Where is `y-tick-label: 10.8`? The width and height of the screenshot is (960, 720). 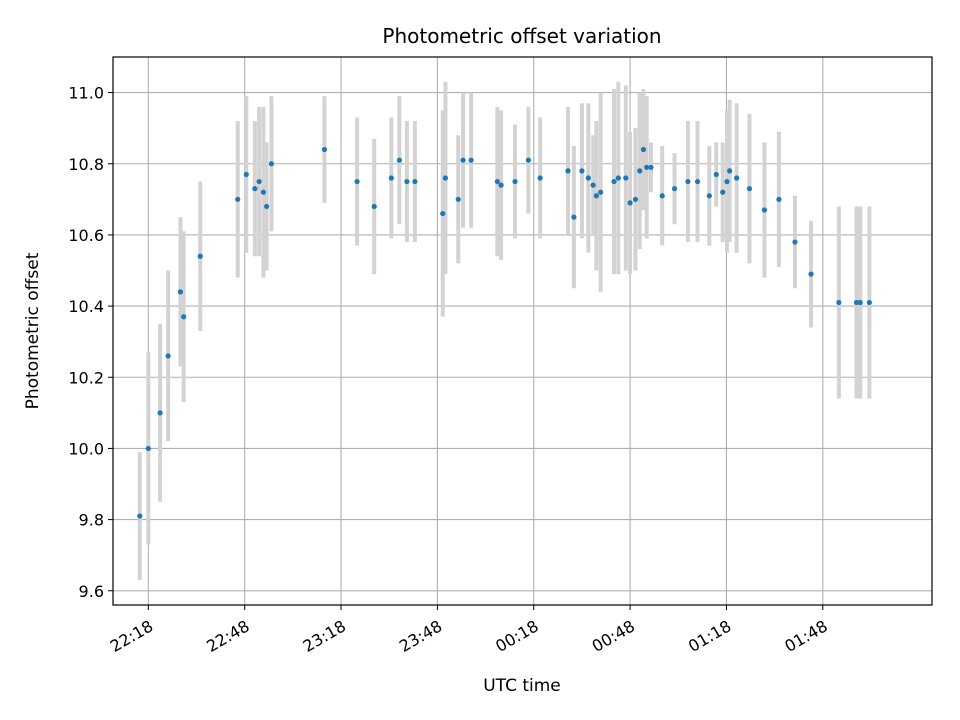
y-tick-label: 10.8 is located at coordinates (86, 164).